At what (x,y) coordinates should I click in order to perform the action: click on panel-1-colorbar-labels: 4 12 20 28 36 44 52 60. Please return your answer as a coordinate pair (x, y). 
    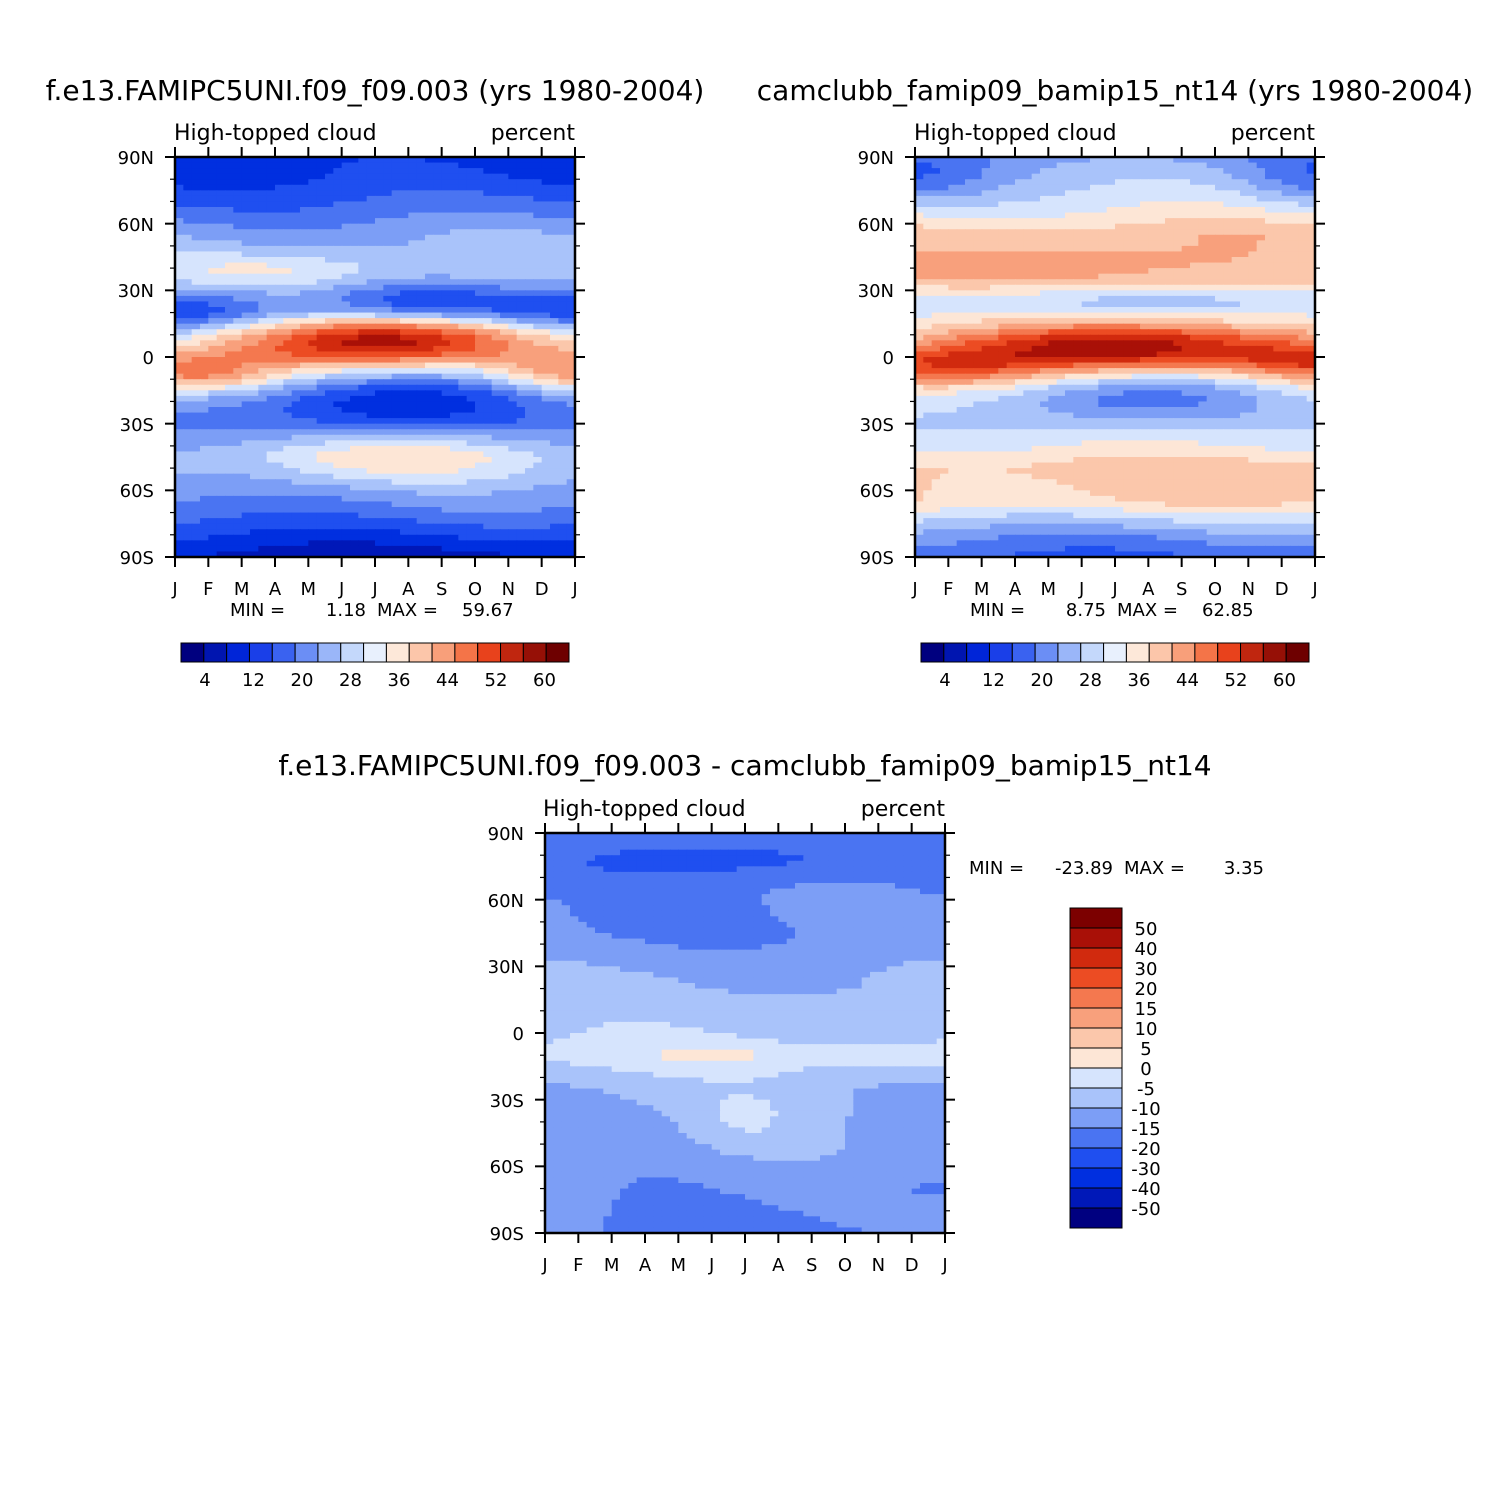
    Looking at the image, I should click on (377, 680).